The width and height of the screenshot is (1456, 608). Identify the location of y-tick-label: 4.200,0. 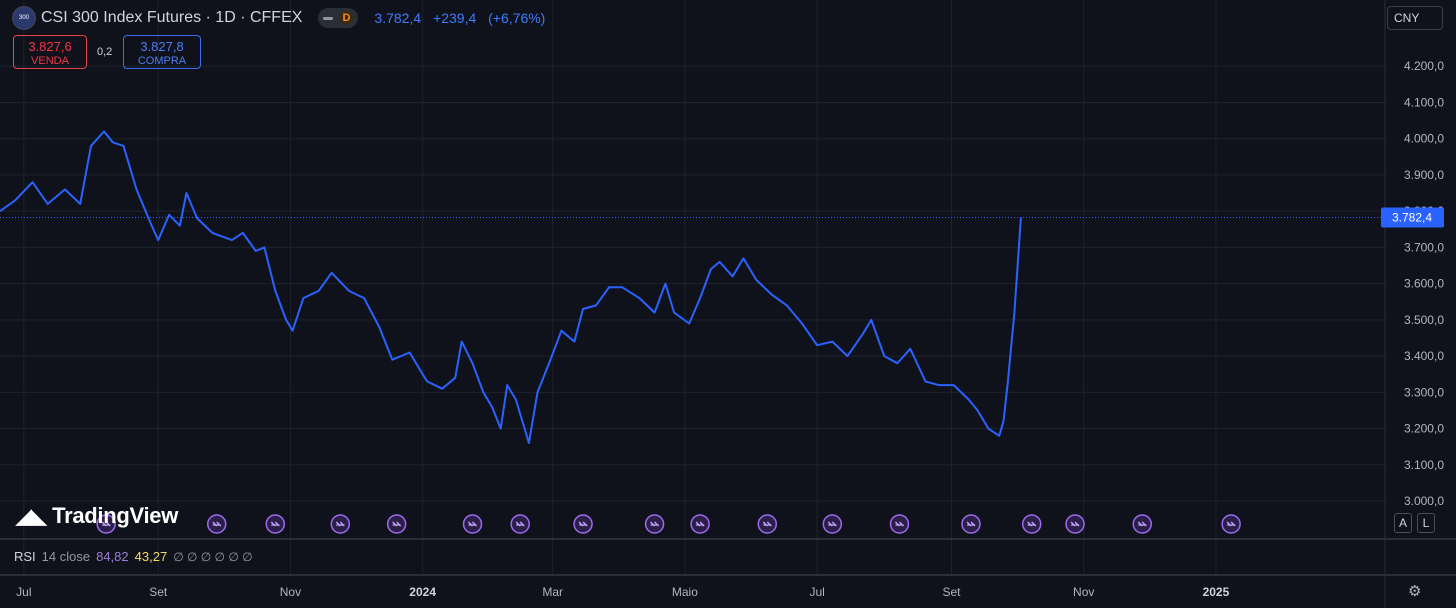
(1424, 66).